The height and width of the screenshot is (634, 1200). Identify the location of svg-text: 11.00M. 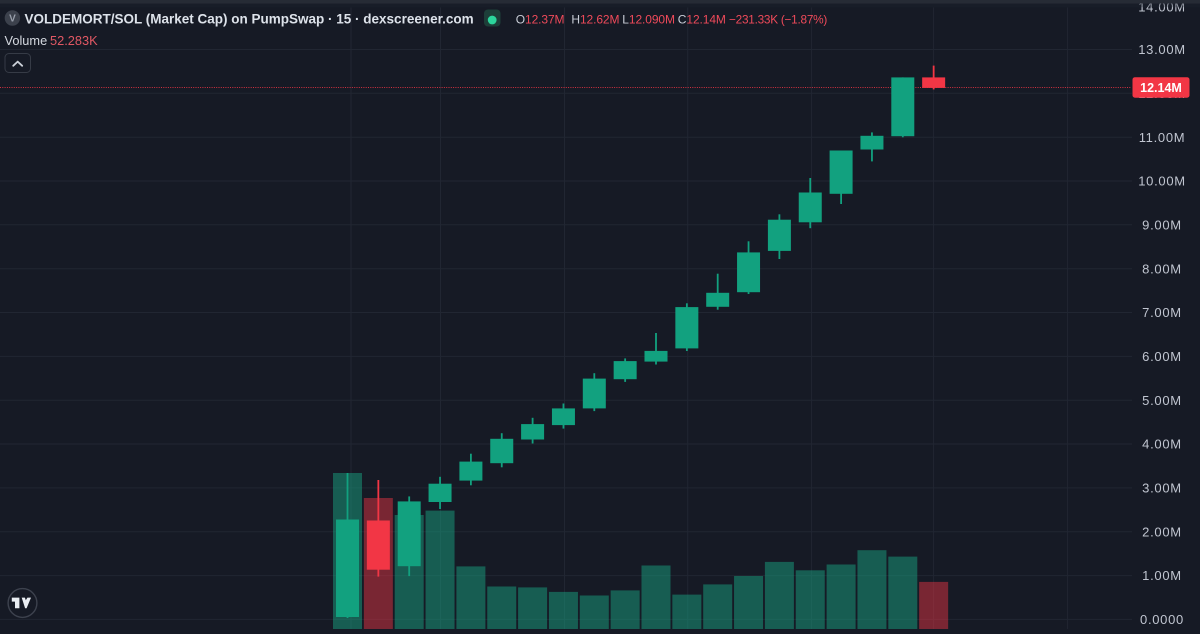
(1162, 137).